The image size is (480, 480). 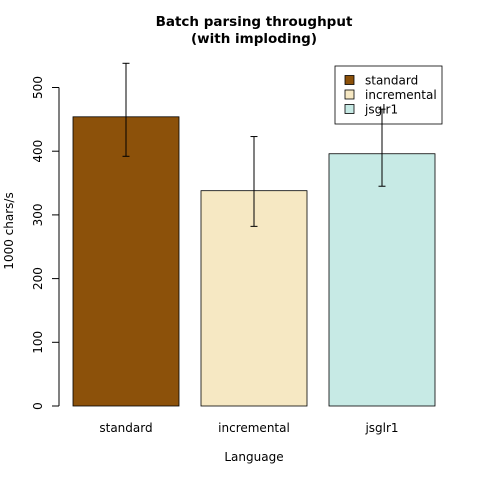 What do you see at coordinates (391, 81) in the screenshot?
I see `legend-label-standard: standard` at bounding box center [391, 81].